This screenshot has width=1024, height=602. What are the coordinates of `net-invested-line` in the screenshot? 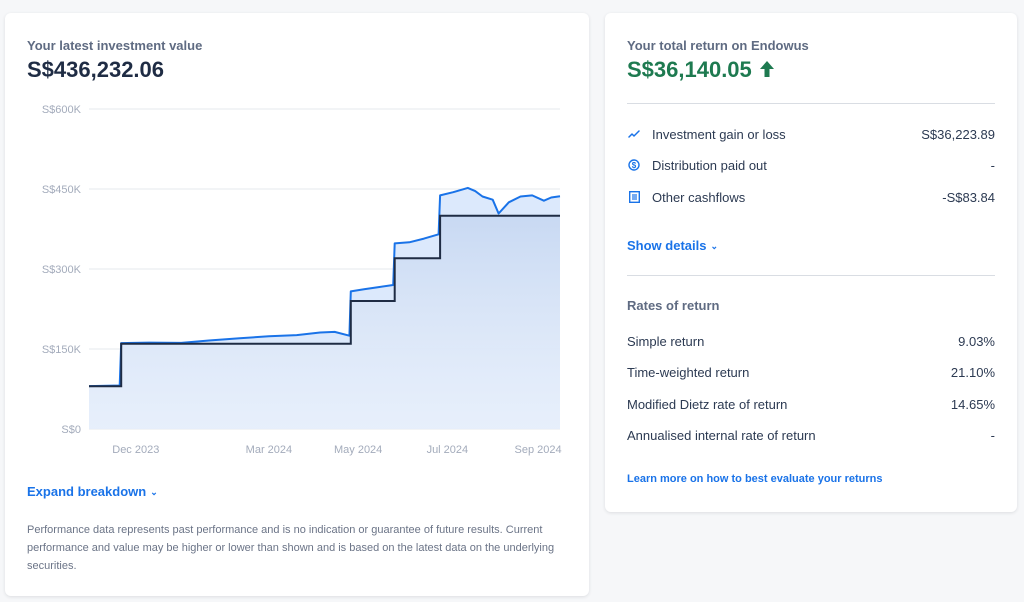 It's located at (324, 301).